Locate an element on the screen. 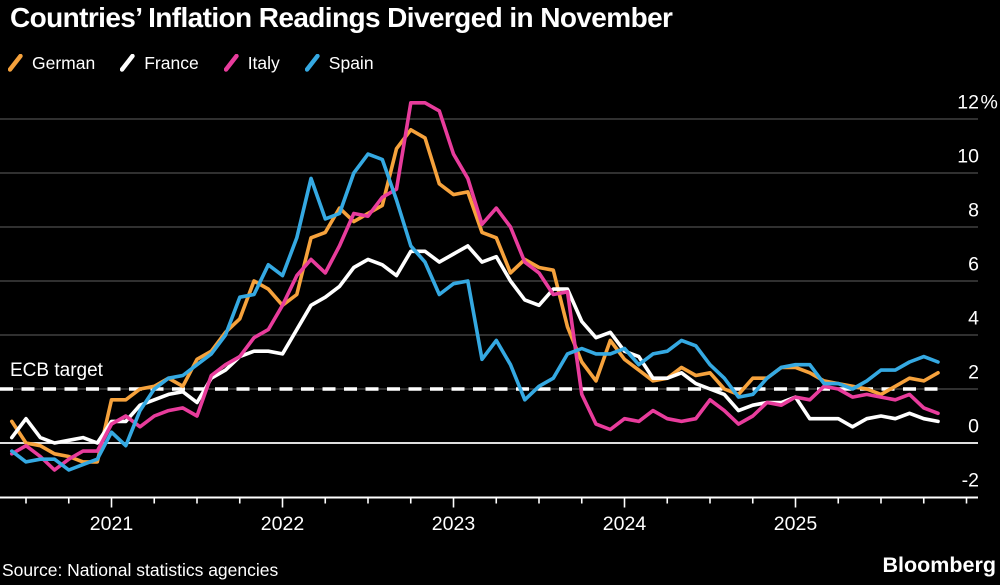 This screenshot has width=1000, height=585. y-tick-percent-sign: % is located at coordinates (989, 103).